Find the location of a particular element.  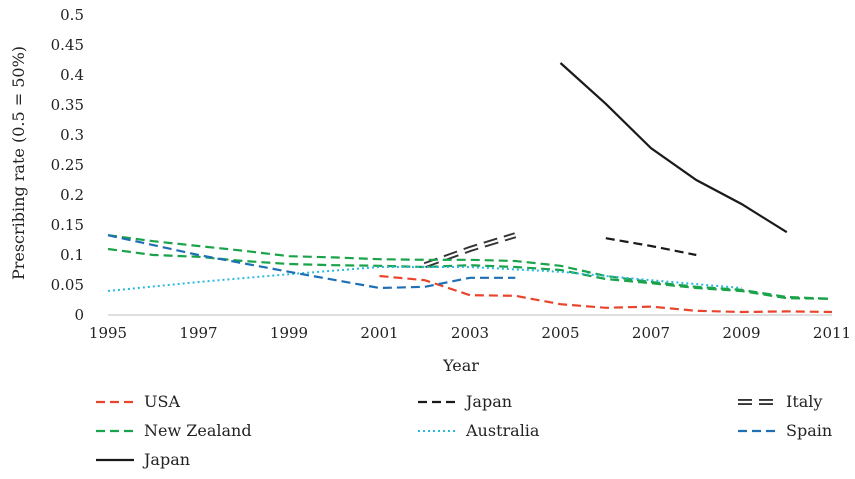

x-tick-label: 1999 is located at coordinates (289, 333).